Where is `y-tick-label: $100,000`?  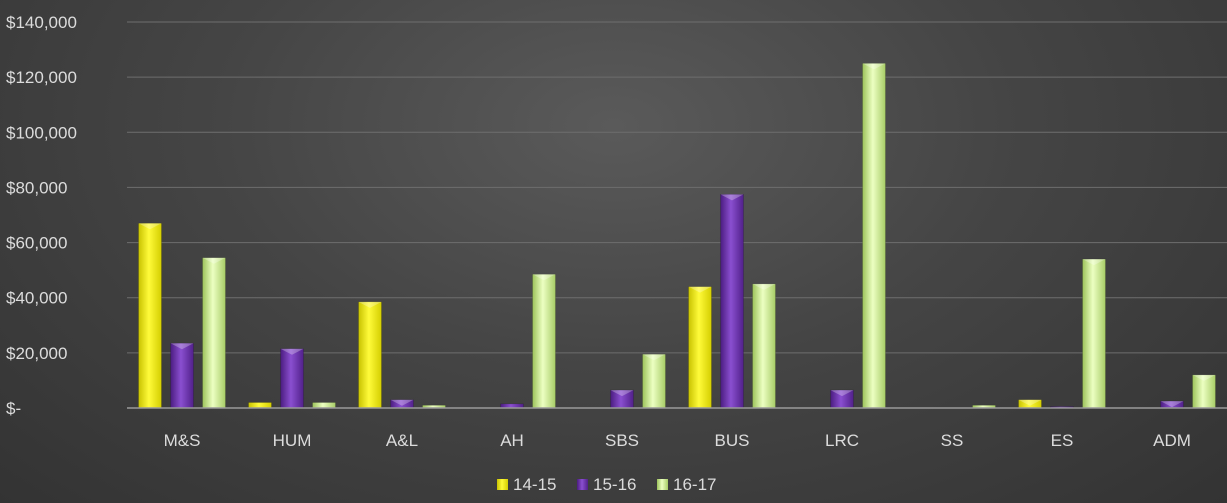
y-tick-label: $100,000 is located at coordinates (41, 132).